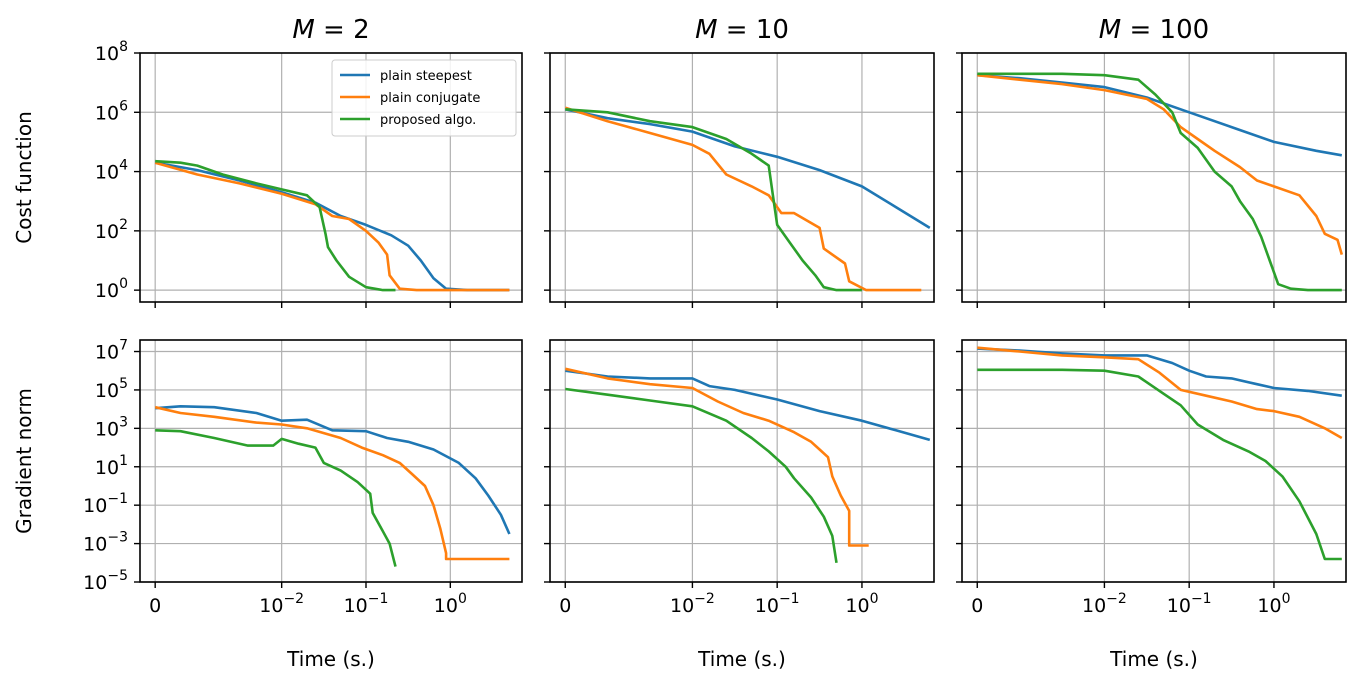 This screenshot has height=673, width=1352. I want to click on panel-r1-c1: 0 10⁻² 10⁻¹ 100 Time (s.), so click(739, 505).